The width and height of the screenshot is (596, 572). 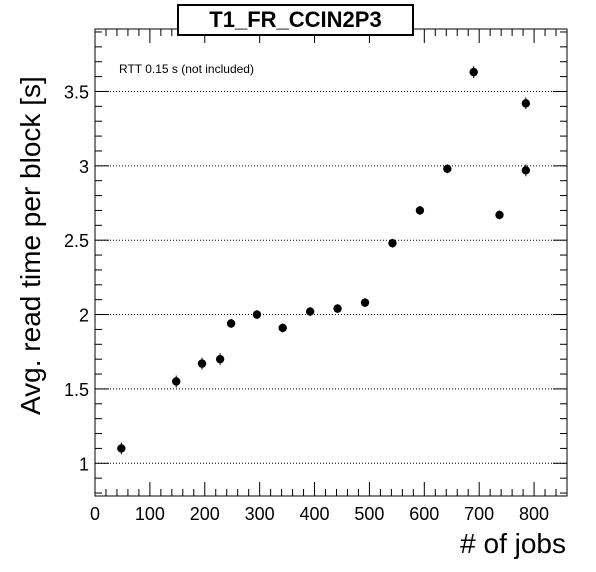 I want to click on y-axis-label: Avg. read time per block [s], so click(x=30, y=245).